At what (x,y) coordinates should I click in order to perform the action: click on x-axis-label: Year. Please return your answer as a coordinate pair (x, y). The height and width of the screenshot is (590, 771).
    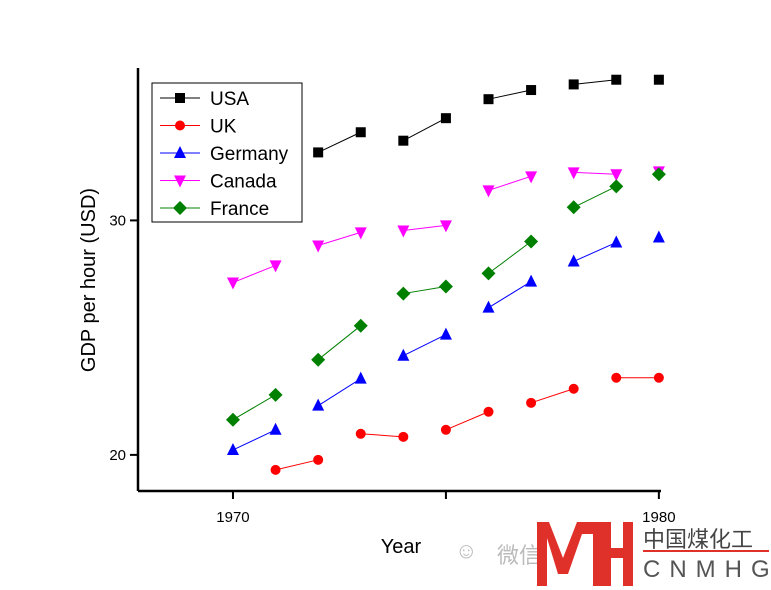
    Looking at the image, I should click on (401, 547).